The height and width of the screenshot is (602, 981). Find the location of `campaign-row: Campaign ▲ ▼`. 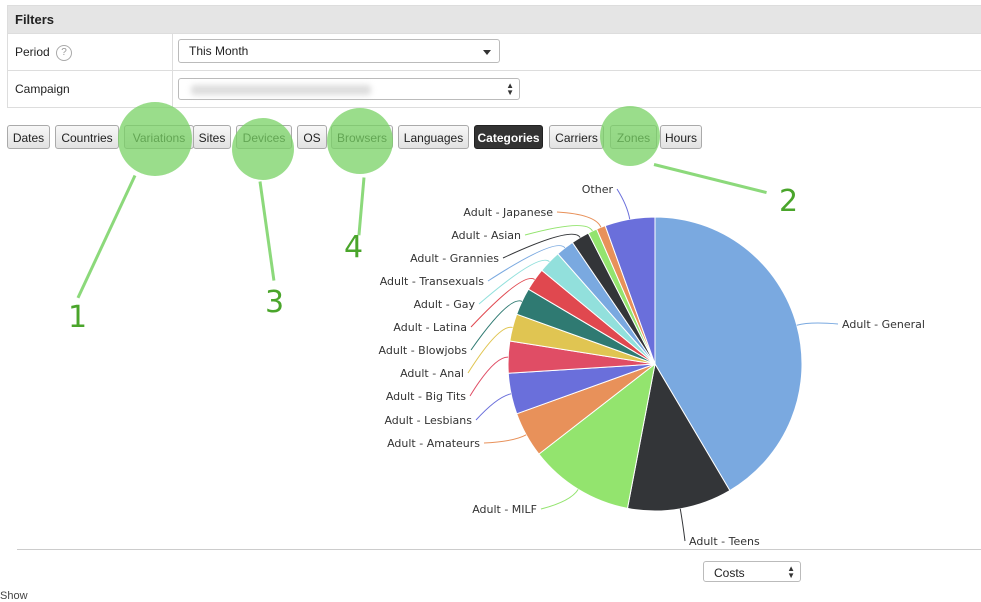

campaign-row: Campaign ▲ ▼ is located at coordinates (494, 89).